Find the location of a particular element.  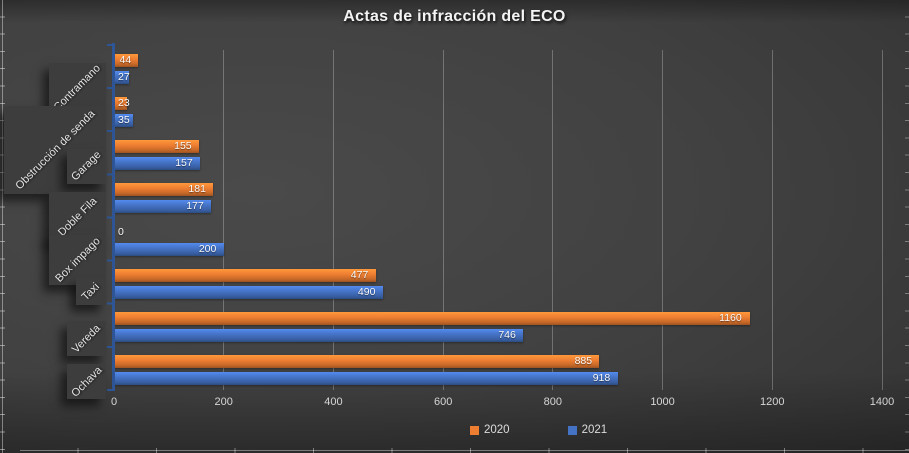

bar-2021-Contramano is located at coordinates (121, 77).